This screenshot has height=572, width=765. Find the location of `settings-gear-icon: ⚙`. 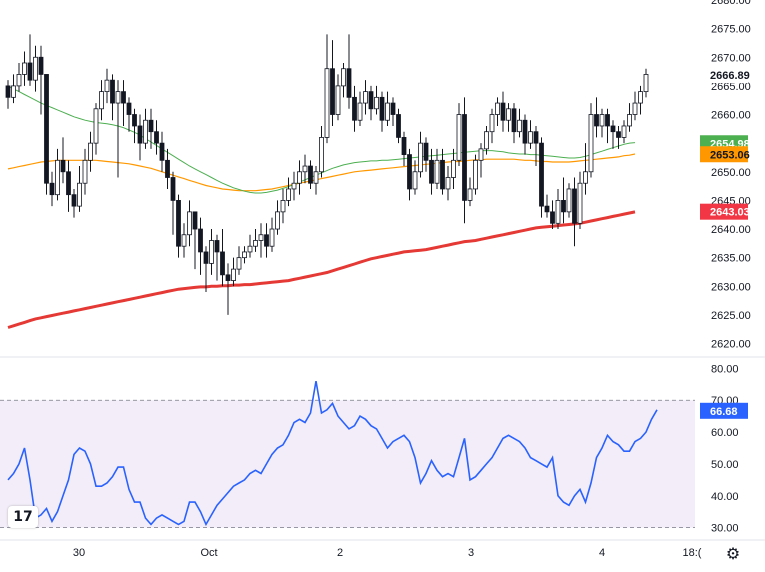

settings-gear-icon: ⚙ is located at coordinates (733, 553).